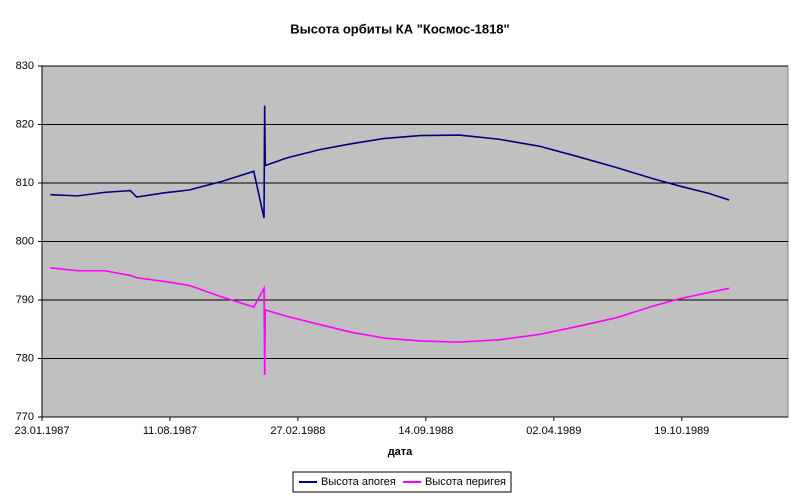 Image resolution: width=800 pixels, height=498 pixels. I want to click on x-tick-label: 14.09.1988, so click(425, 431).